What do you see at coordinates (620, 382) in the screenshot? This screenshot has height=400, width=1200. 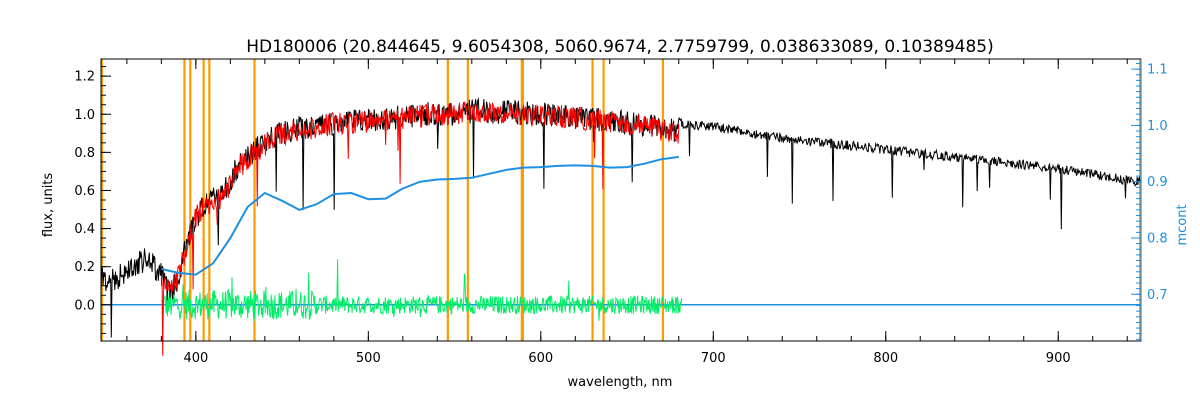 I see `x-axis-label: wavelength, nm` at bounding box center [620, 382].